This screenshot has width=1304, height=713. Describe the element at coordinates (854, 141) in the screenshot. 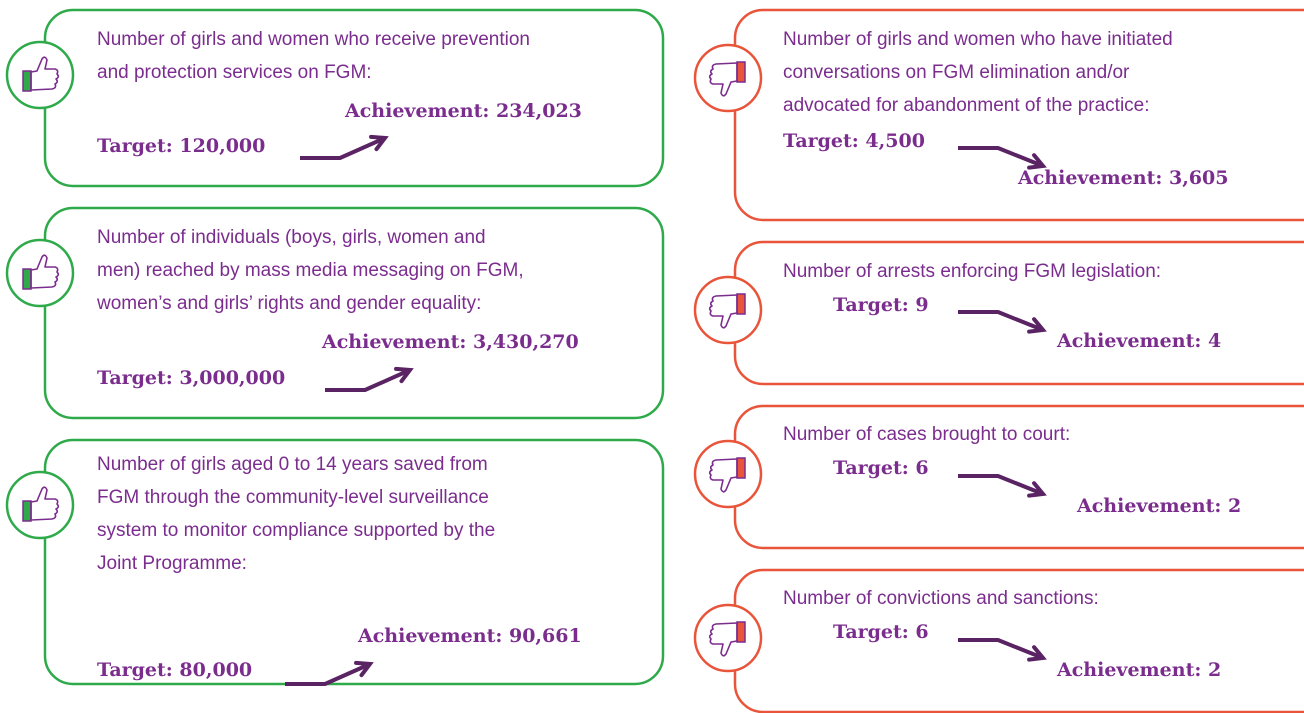

I see `target-label: Target: 4,500` at that location.